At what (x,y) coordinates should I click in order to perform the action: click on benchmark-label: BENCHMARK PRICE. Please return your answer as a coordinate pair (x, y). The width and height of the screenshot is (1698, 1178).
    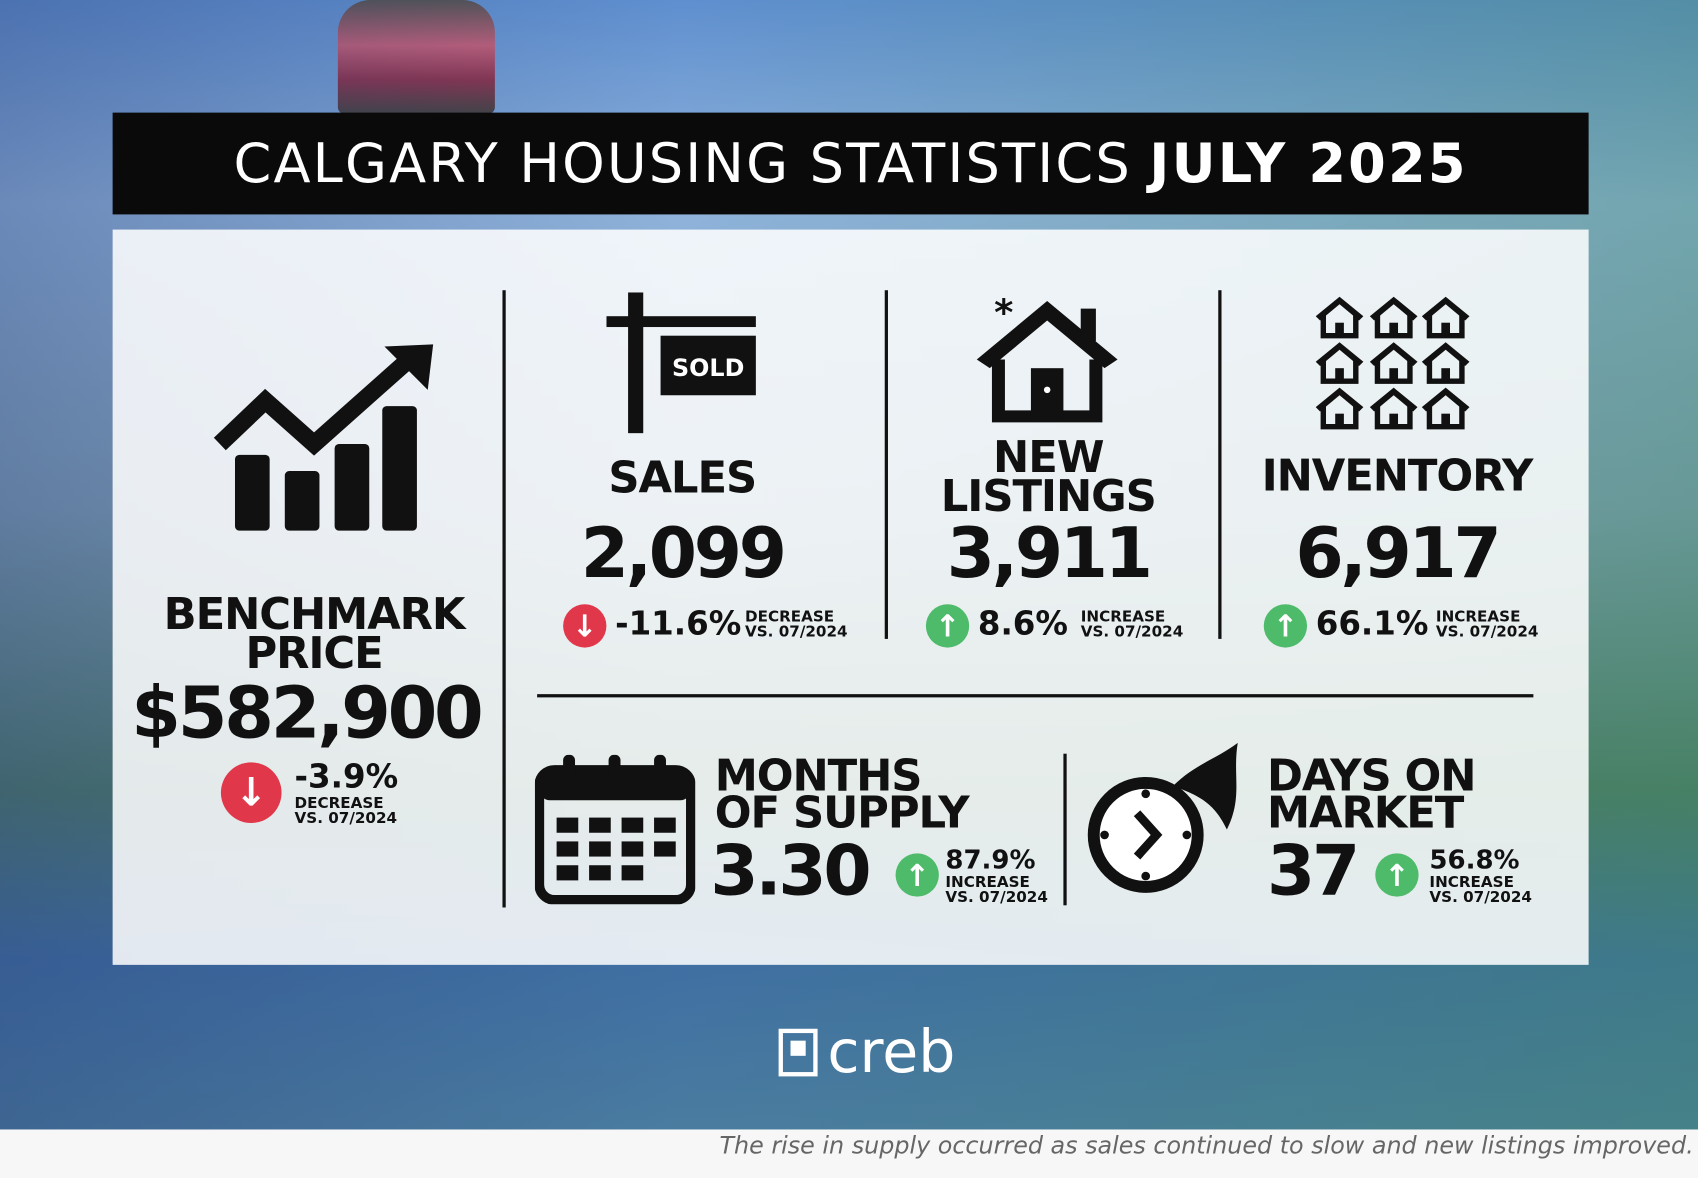
    Looking at the image, I should click on (314, 634).